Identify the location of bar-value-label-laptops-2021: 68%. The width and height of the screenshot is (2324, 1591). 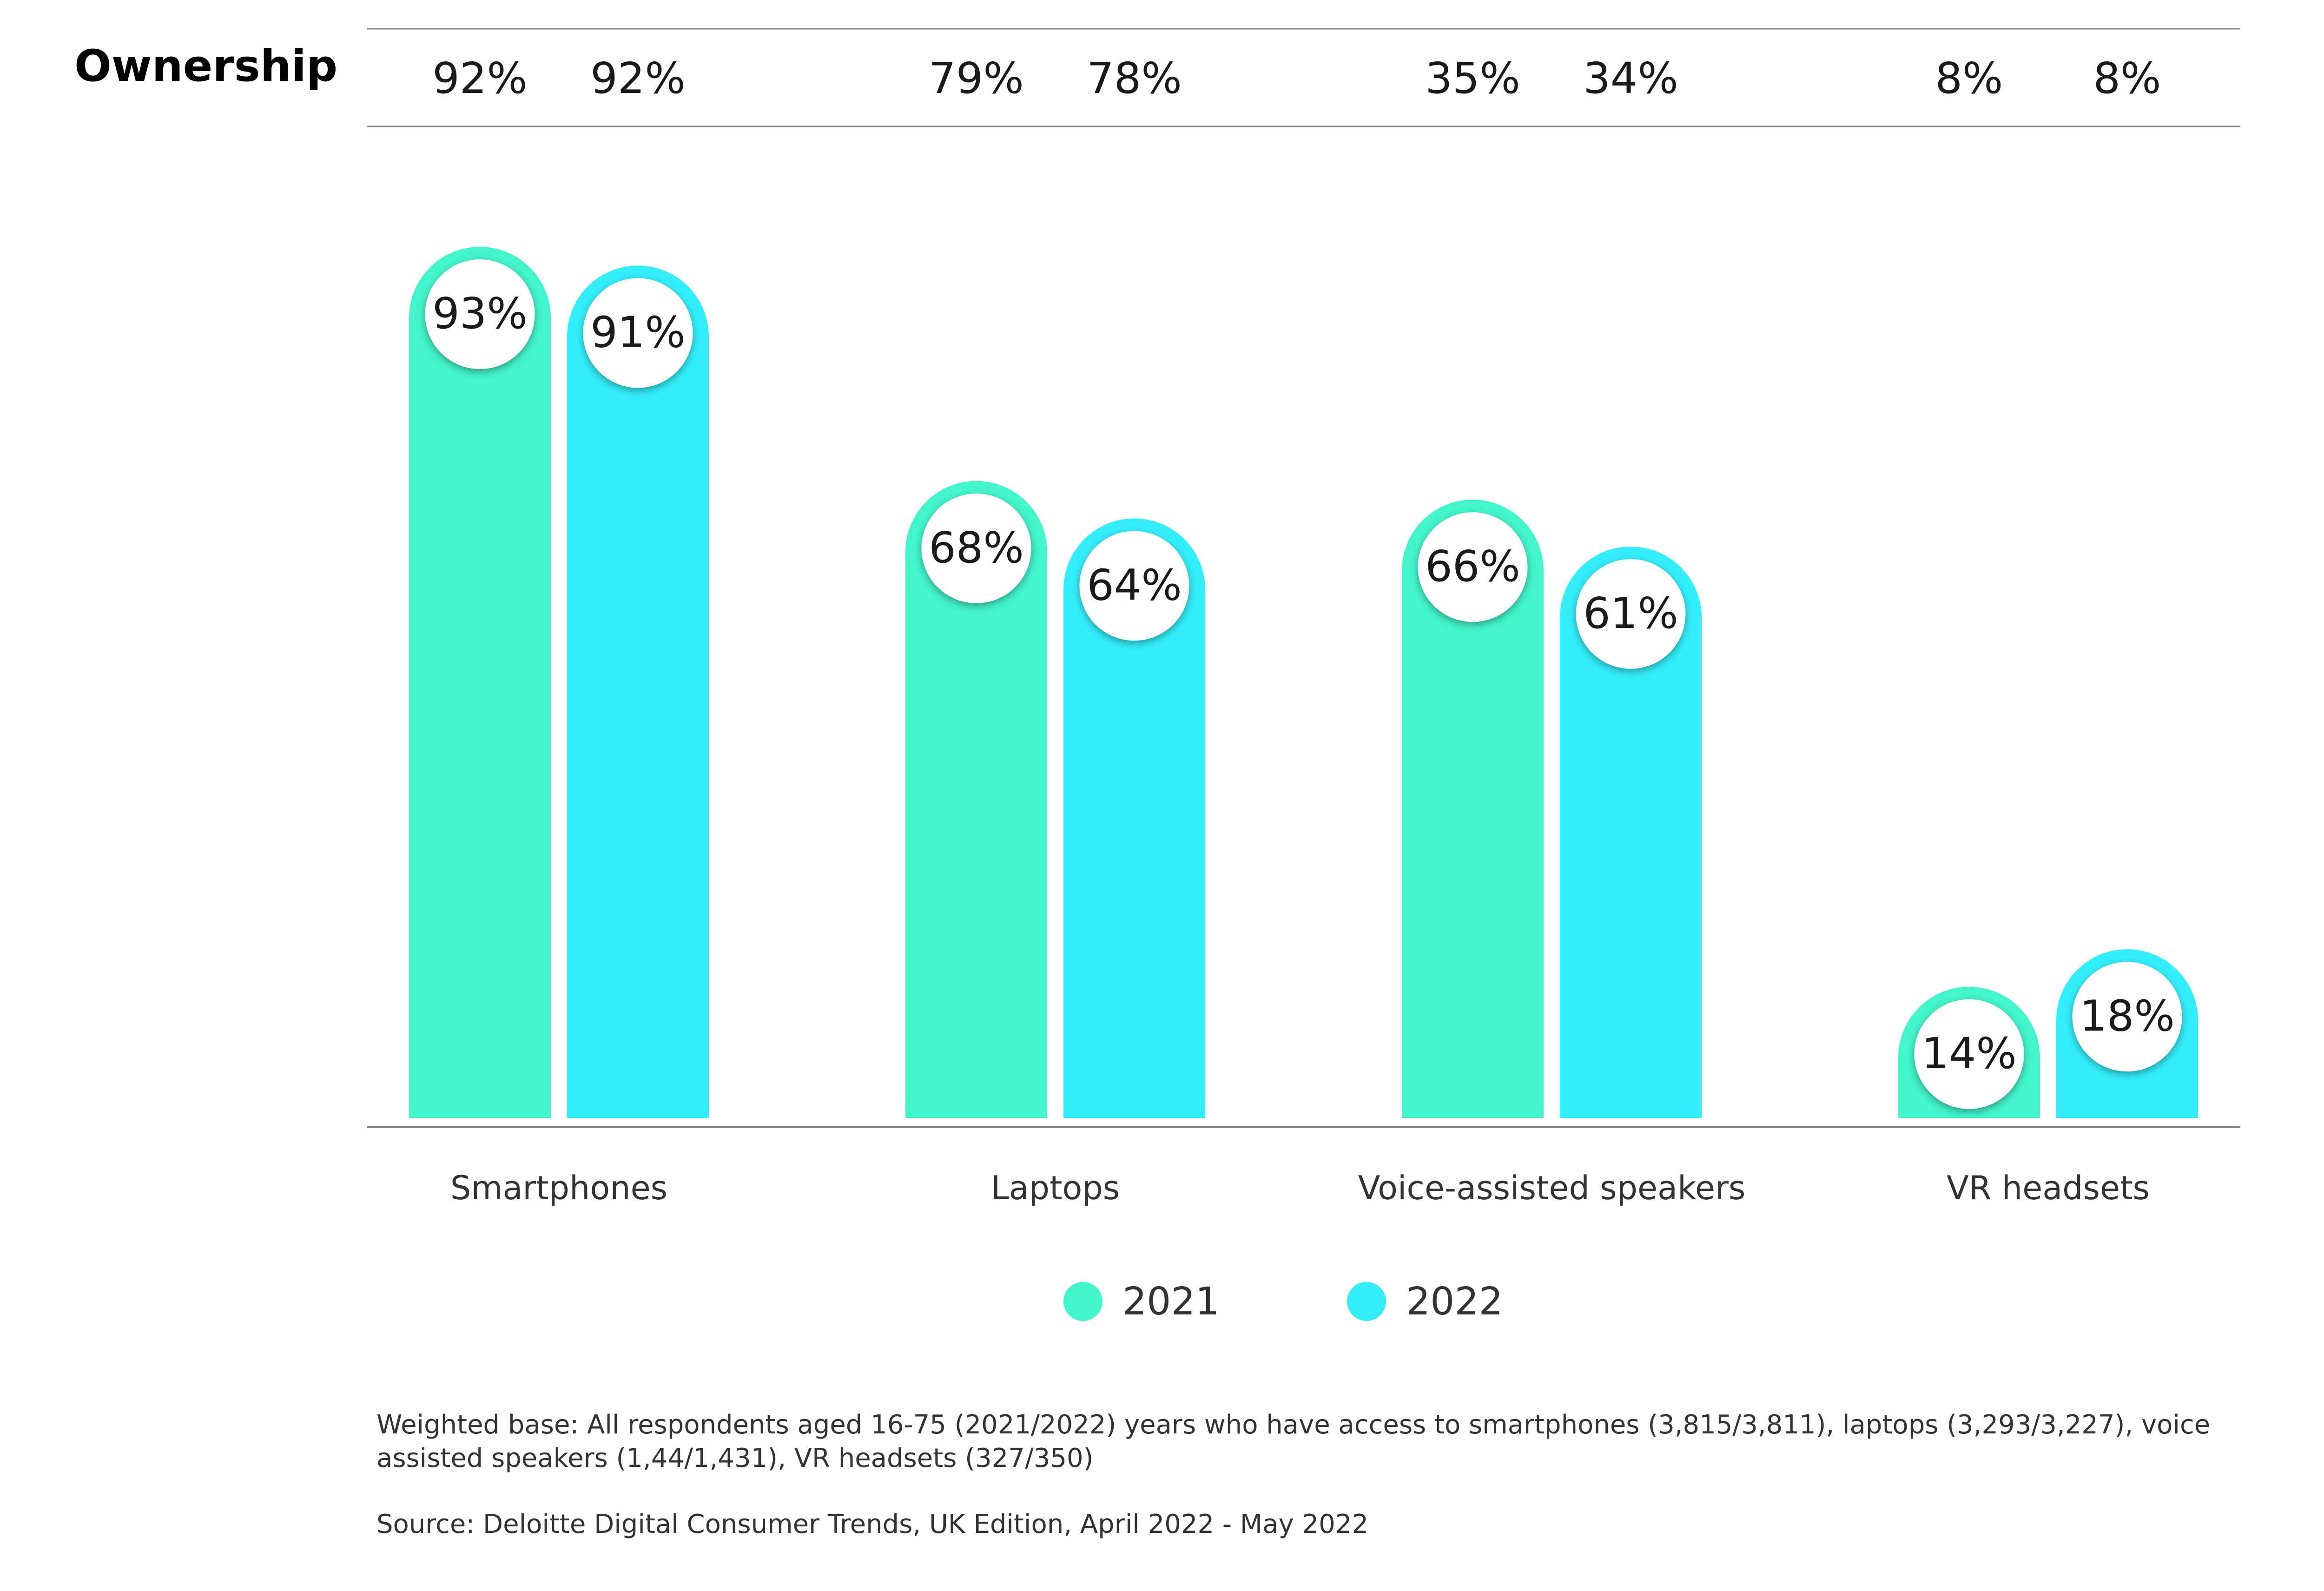
(976, 548).